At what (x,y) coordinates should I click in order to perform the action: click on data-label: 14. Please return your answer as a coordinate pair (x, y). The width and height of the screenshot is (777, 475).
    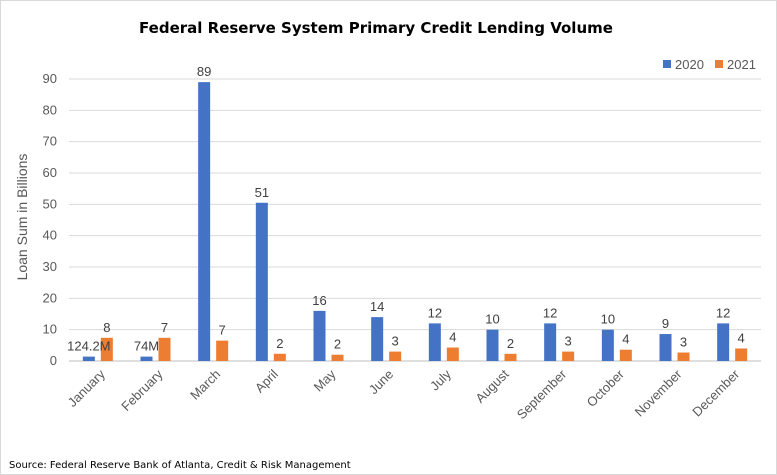
    Looking at the image, I should click on (377, 306).